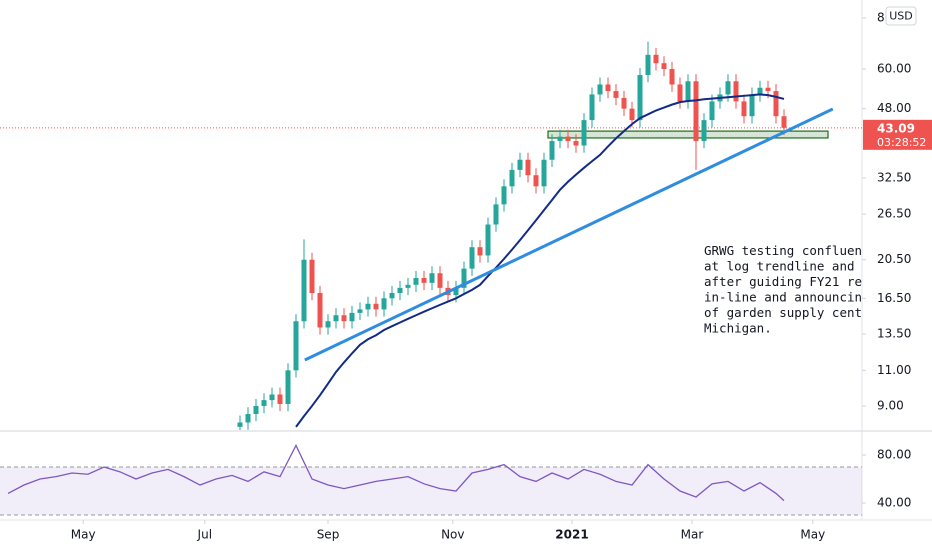  What do you see at coordinates (818, 250) in the screenshot?
I see `annotation-line: GRWG testing confluence support` at bounding box center [818, 250].